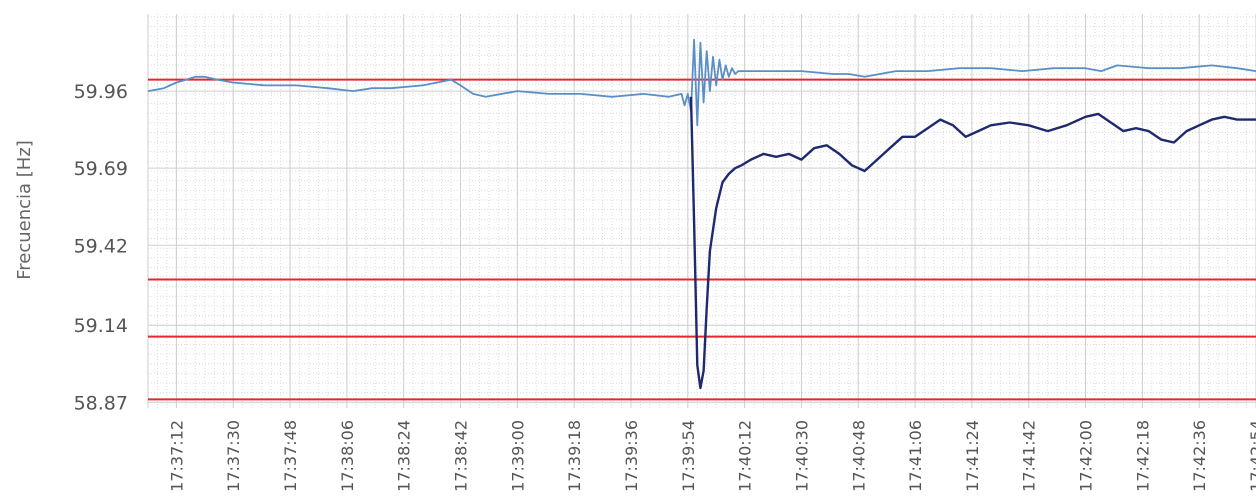 The image size is (1256, 497). Describe the element at coordinates (915, 456) in the screenshot. I see `x-tick-label: 17:41:06` at that location.